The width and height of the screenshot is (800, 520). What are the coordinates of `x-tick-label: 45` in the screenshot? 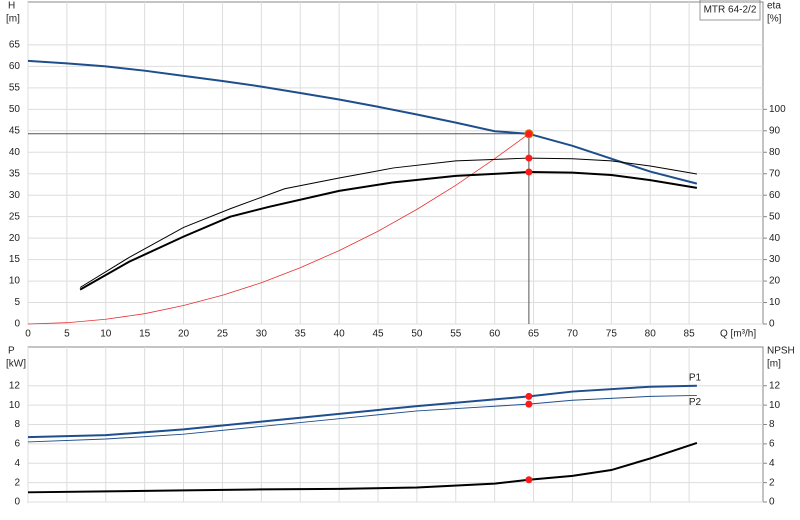 It's located at (378, 334).